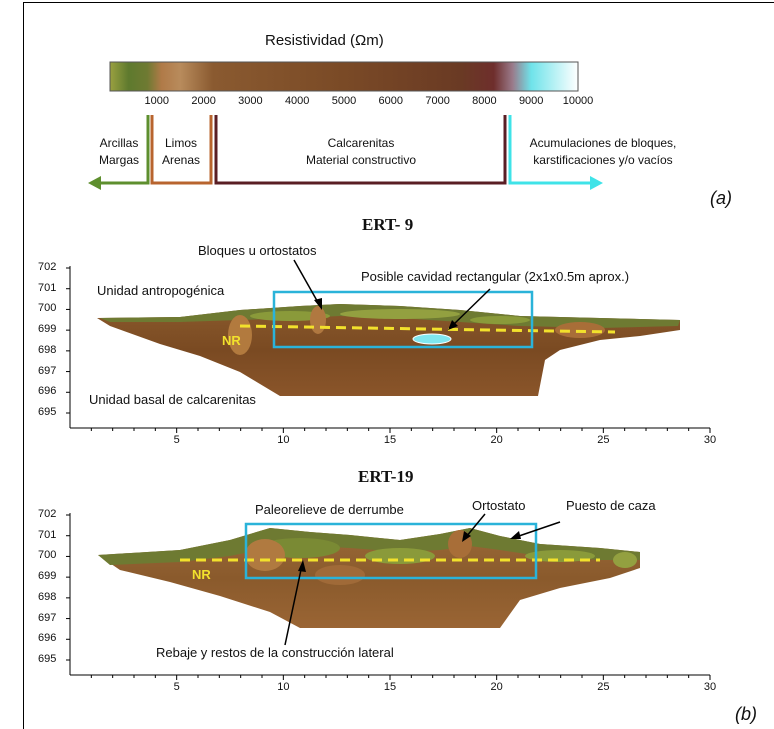 The image size is (774, 729). What do you see at coordinates (538, 529) in the screenshot?
I see `ert19-arrow-puesto` at bounding box center [538, 529].